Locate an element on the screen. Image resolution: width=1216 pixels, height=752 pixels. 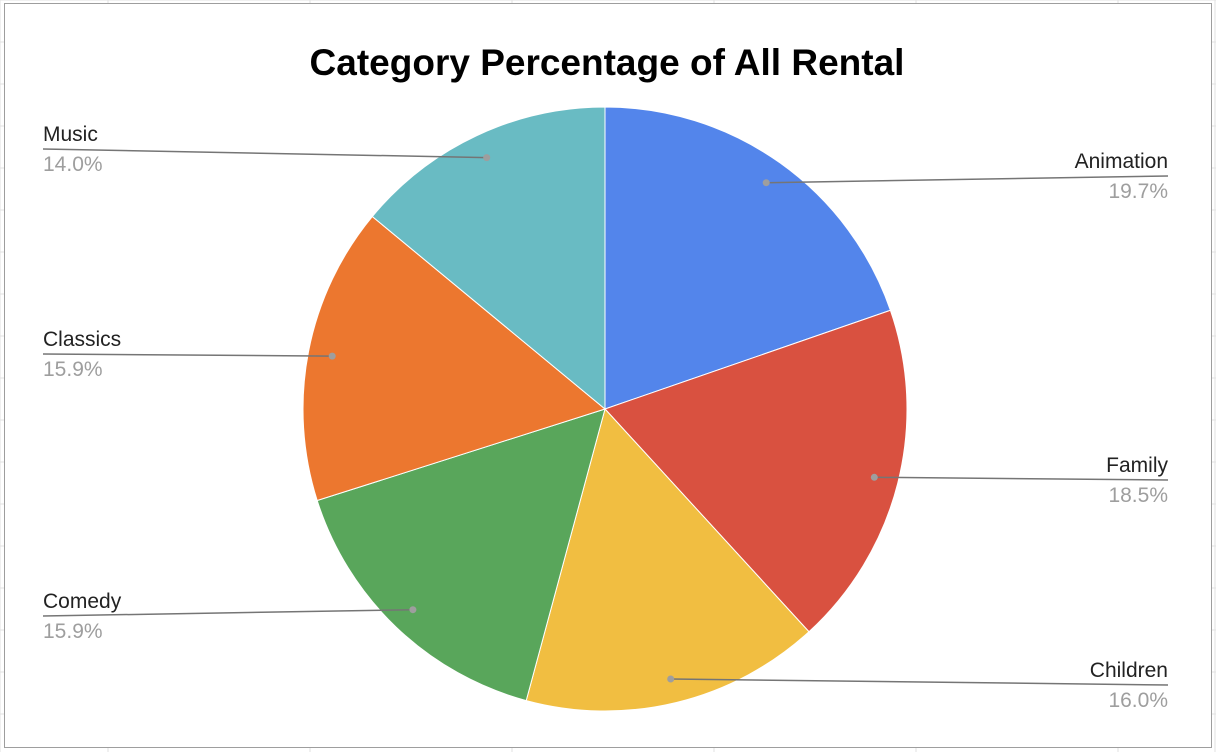
pie-slice-family is located at coordinates (756, 471).